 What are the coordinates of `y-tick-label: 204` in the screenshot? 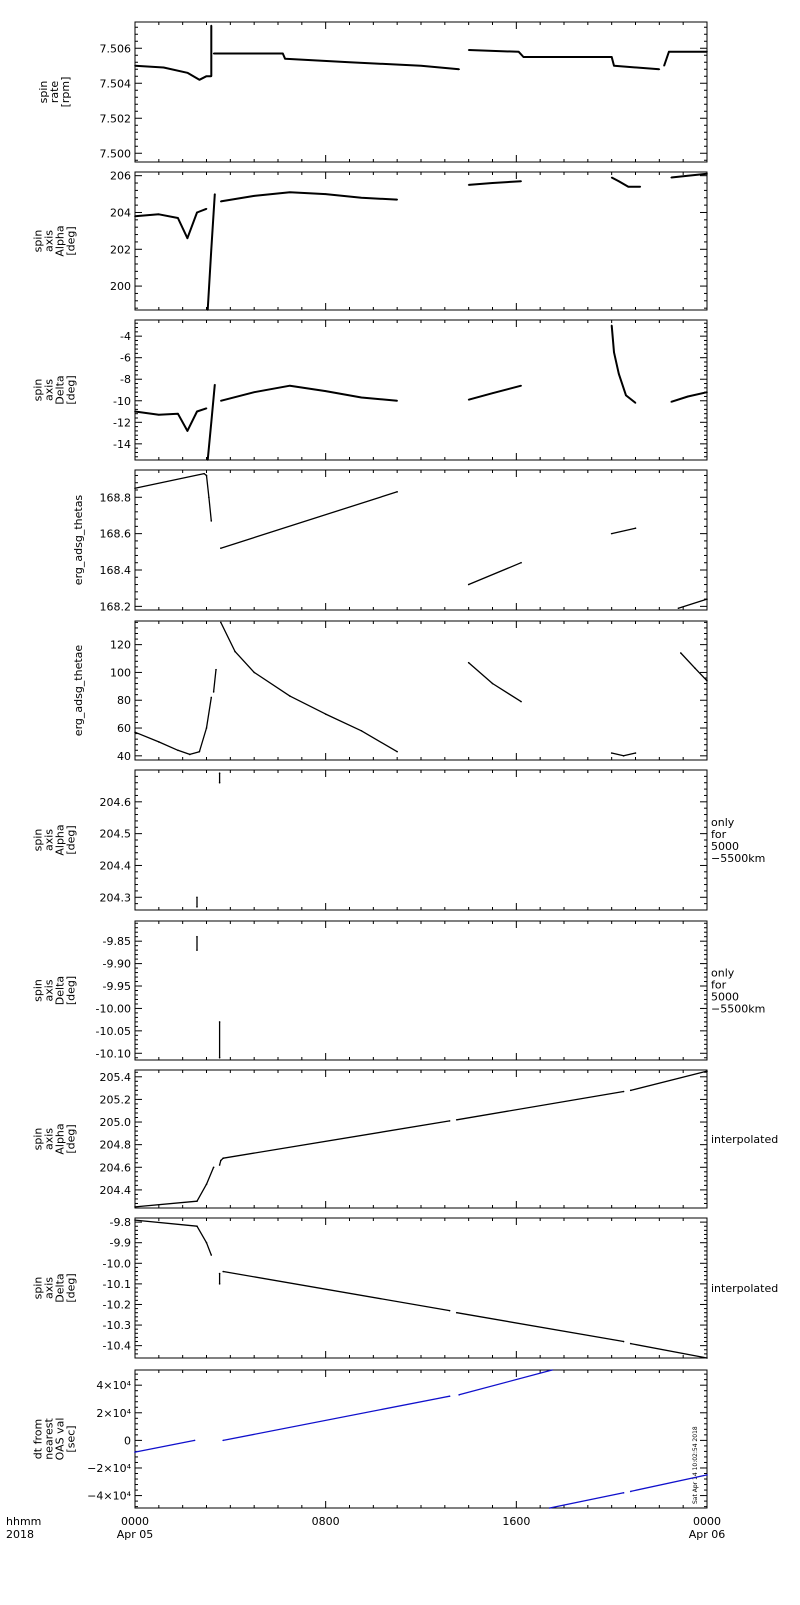 It's located at (120, 212).